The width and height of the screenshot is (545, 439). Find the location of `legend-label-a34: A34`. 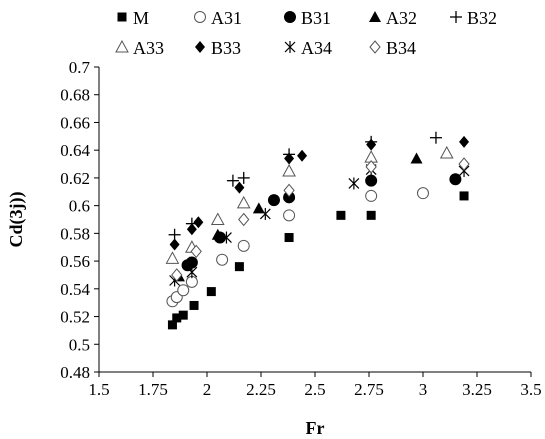

legend-label-a34: A34 is located at coordinates (316, 48).